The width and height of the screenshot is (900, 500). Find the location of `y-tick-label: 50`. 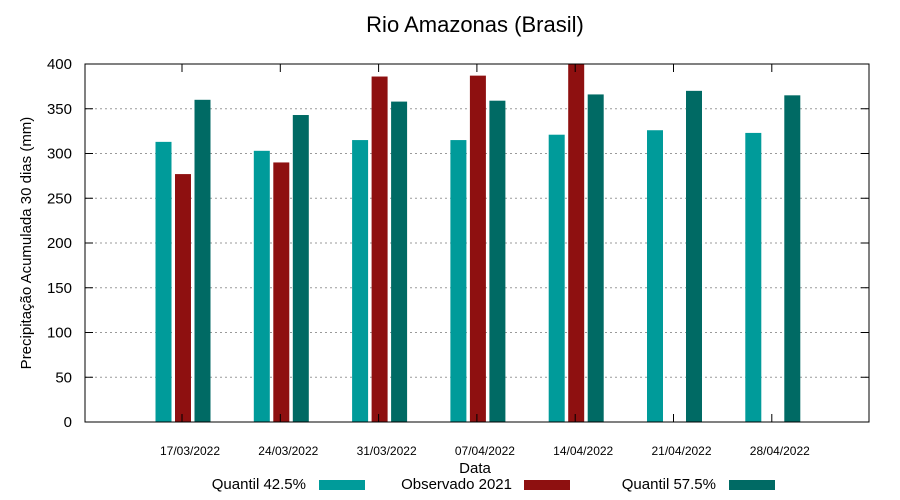

y-tick-label: 50 is located at coordinates (63, 377).